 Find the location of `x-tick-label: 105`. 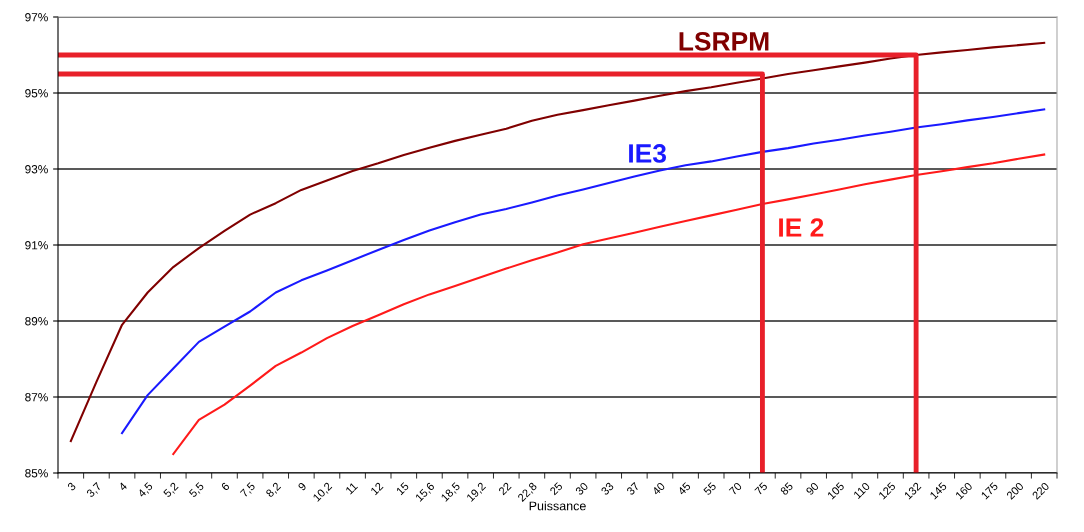

x-tick-label: 105 is located at coordinates (835, 490).